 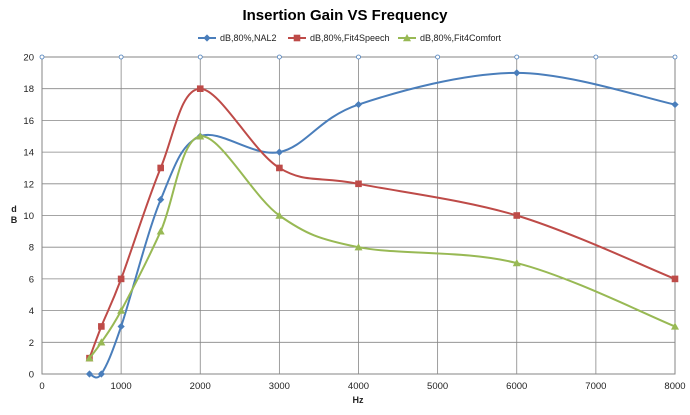 I want to click on legend-label: dB,80%,Fit4Speech, so click(x=350, y=38).